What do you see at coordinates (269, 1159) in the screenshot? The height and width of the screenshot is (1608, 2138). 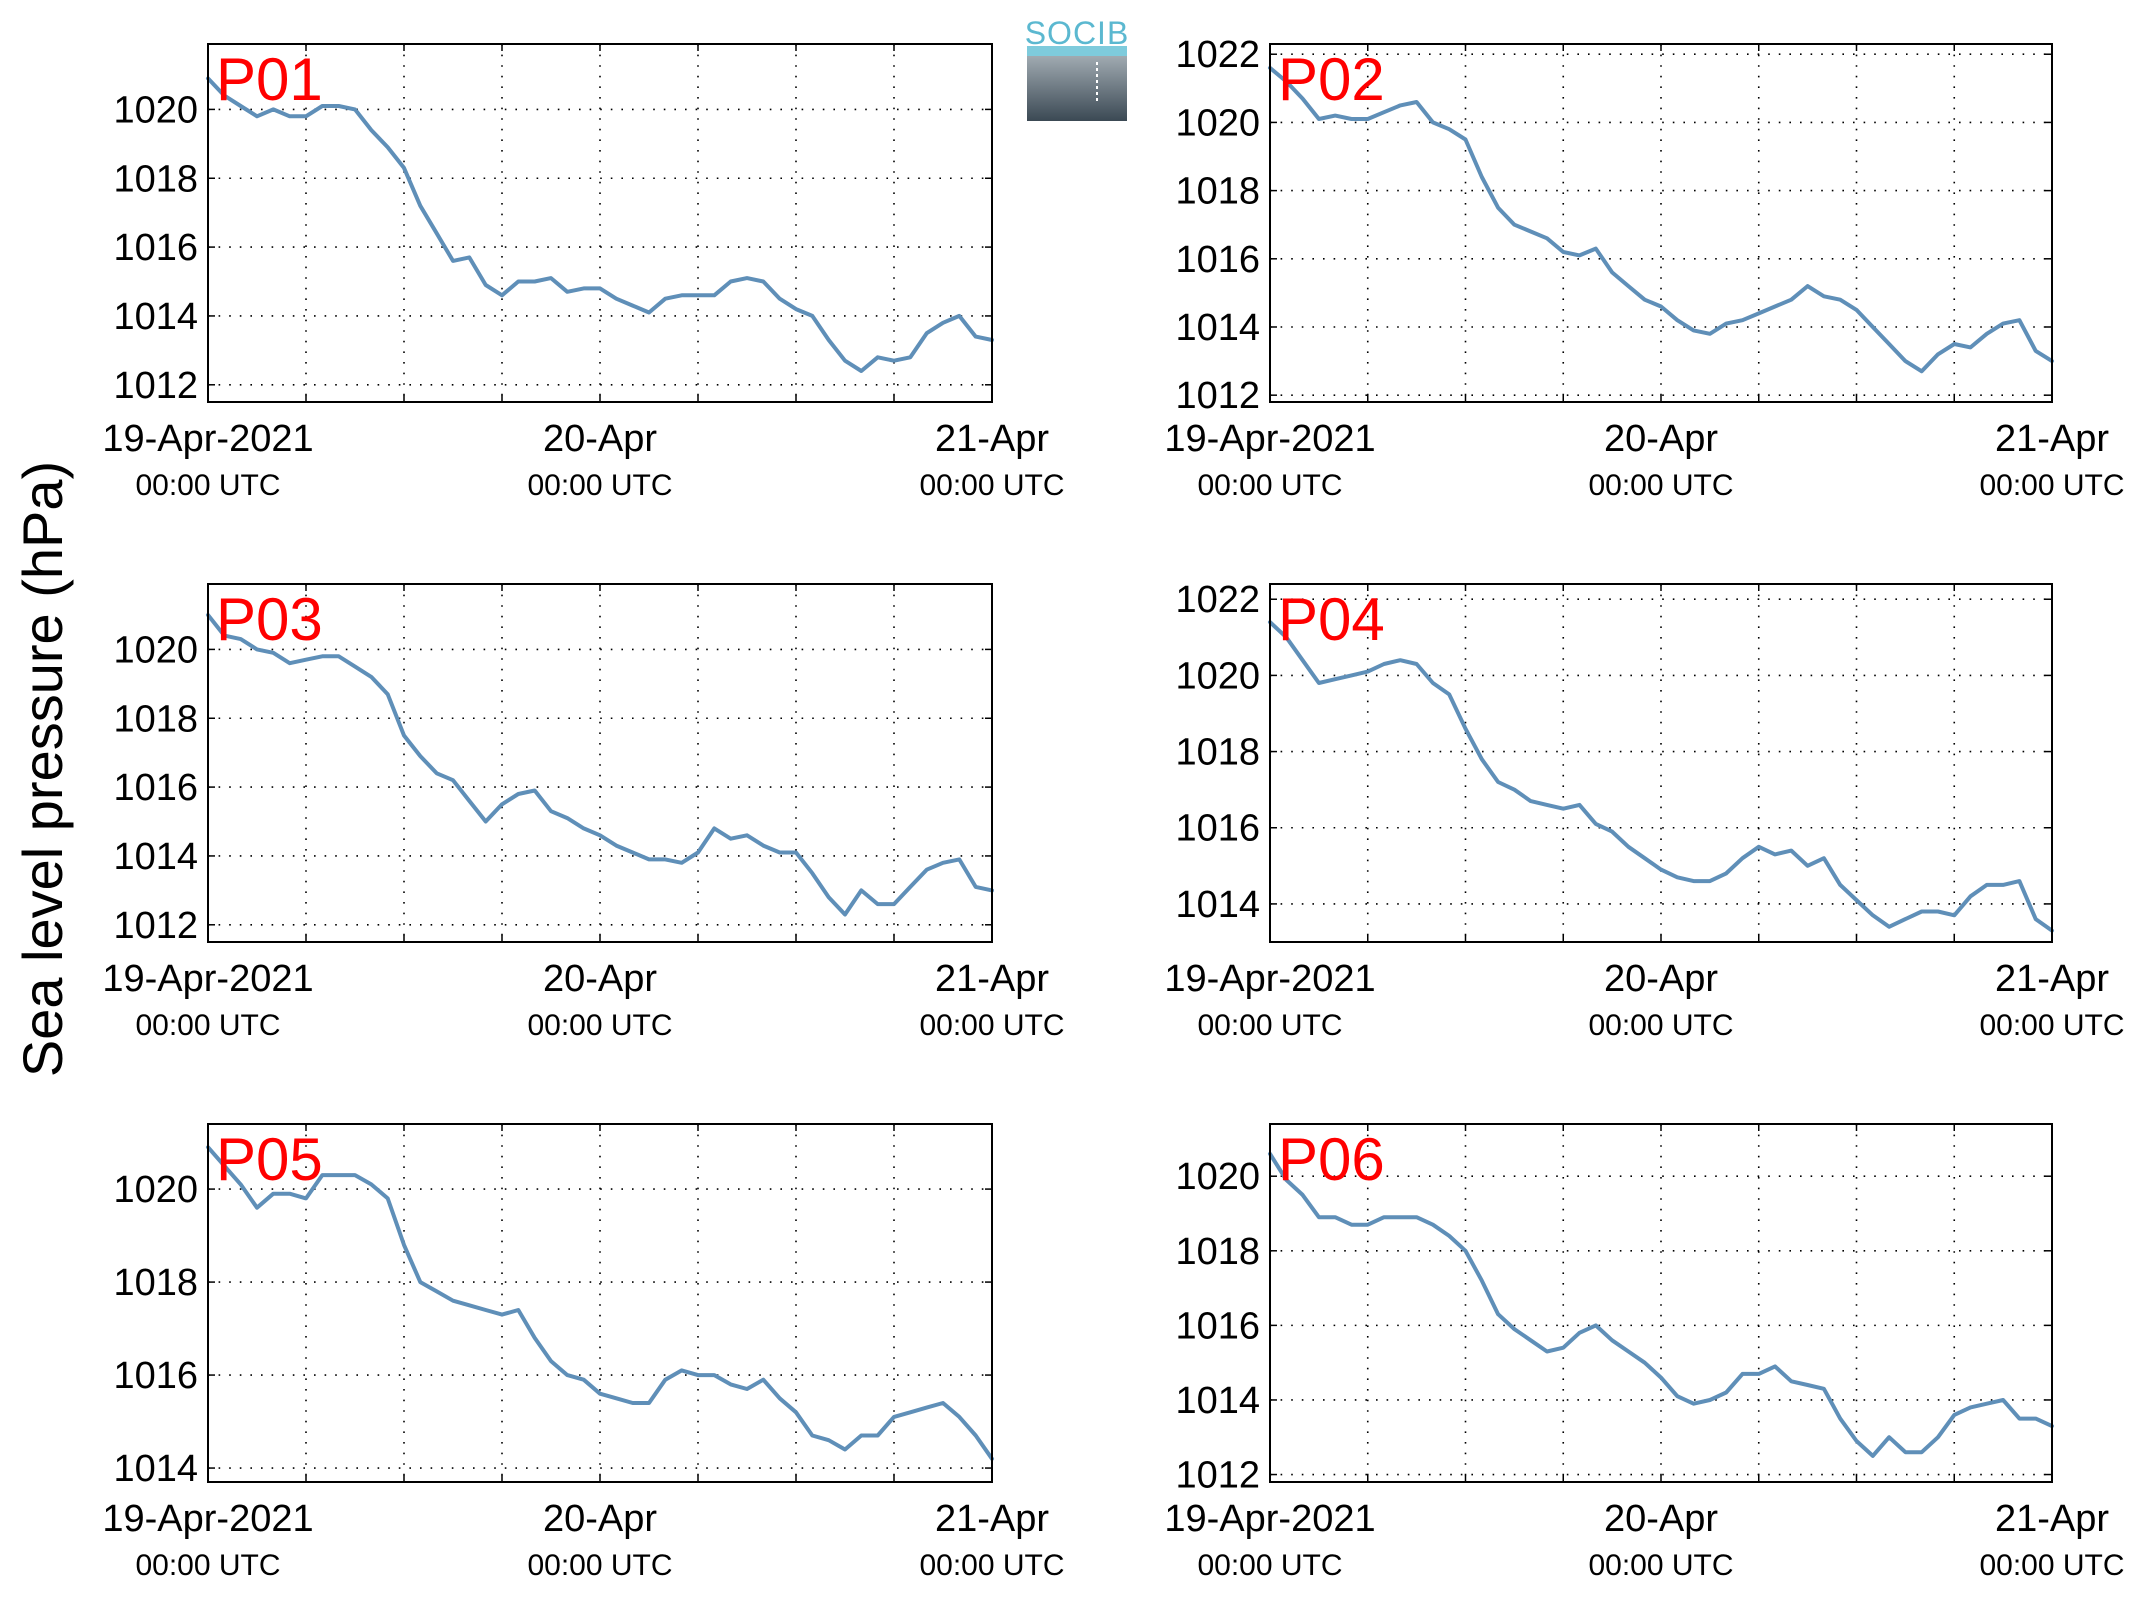 I see `panel-label: P05` at bounding box center [269, 1159].